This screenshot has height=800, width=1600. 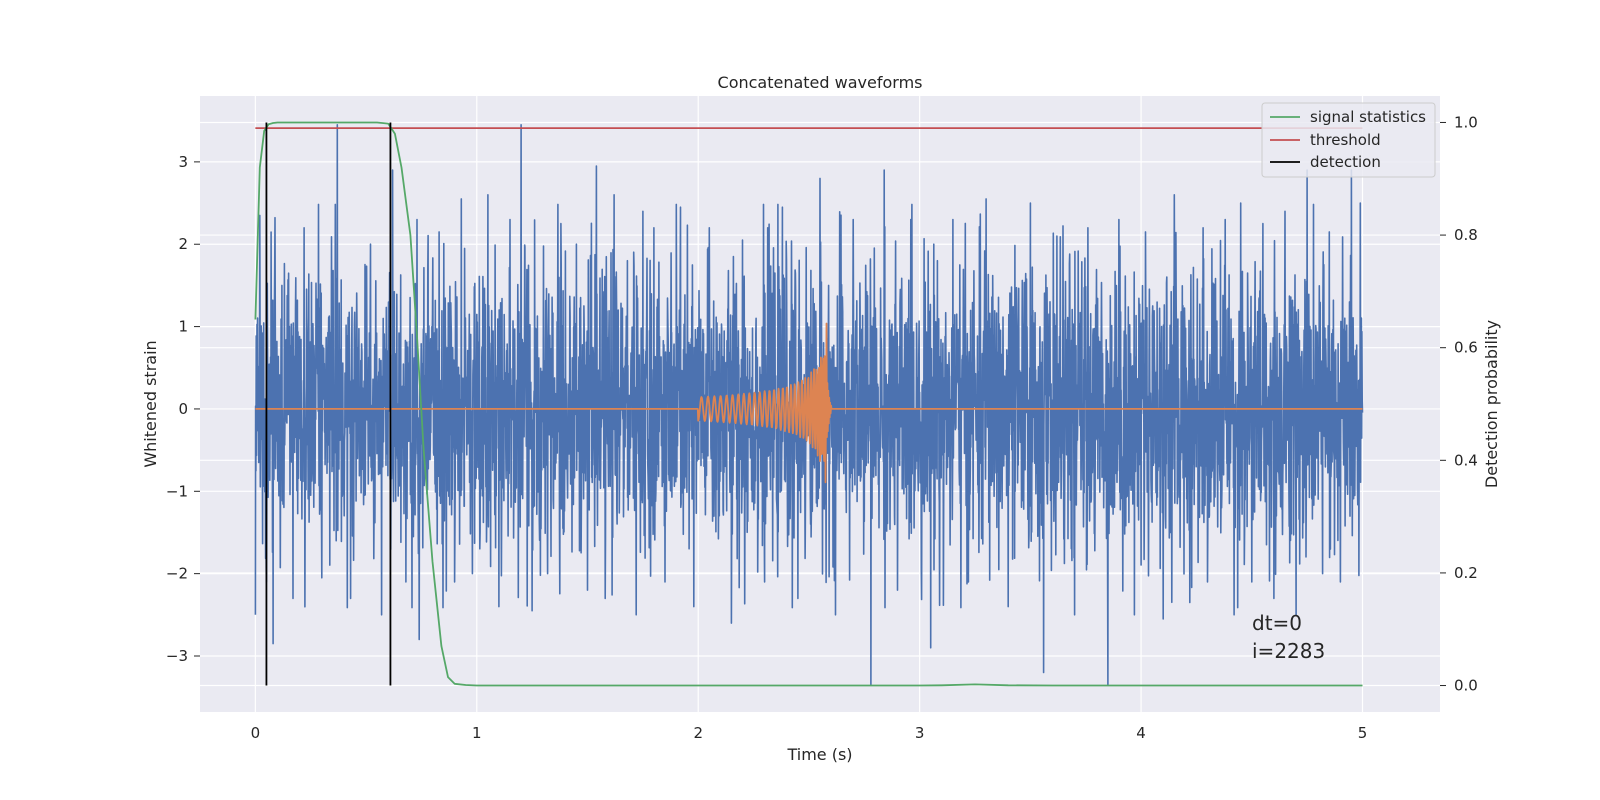 What do you see at coordinates (183, 409) in the screenshot?
I see `y-tick-label: 0` at bounding box center [183, 409].